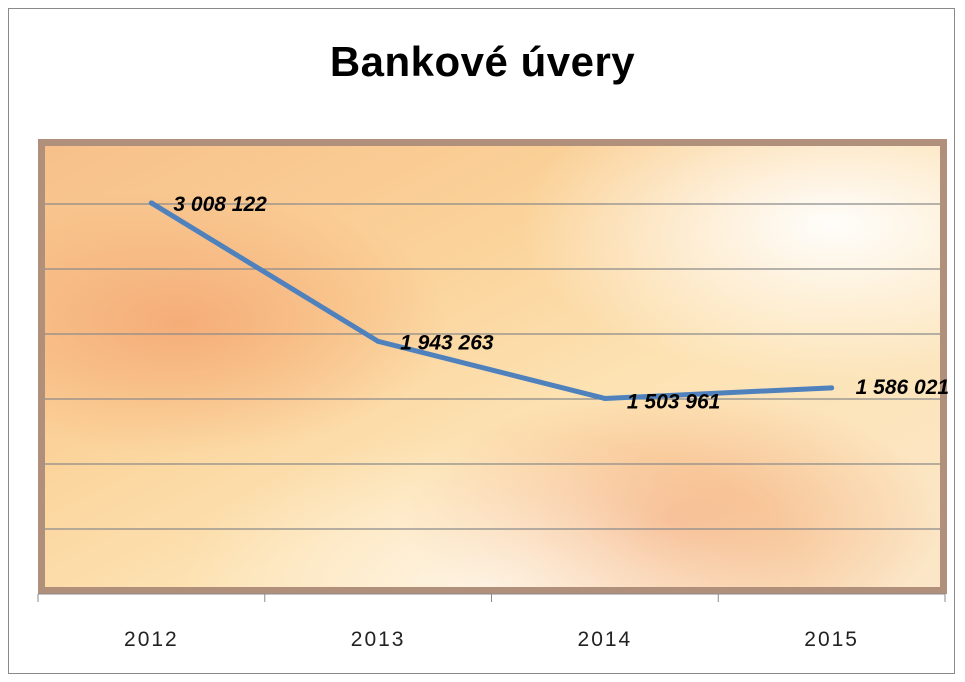  Describe the element at coordinates (151, 639) in the screenshot. I see `x-tick-label: 2012` at that location.